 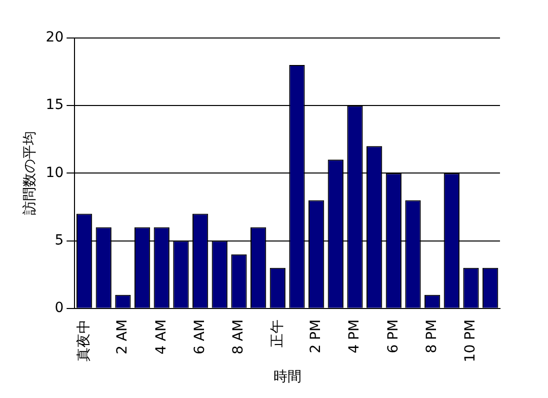 What do you see at coordinates (393, 336) in the screenshot?
I see `x-tick-label: 6 PM` at bounding box center [393, 336].